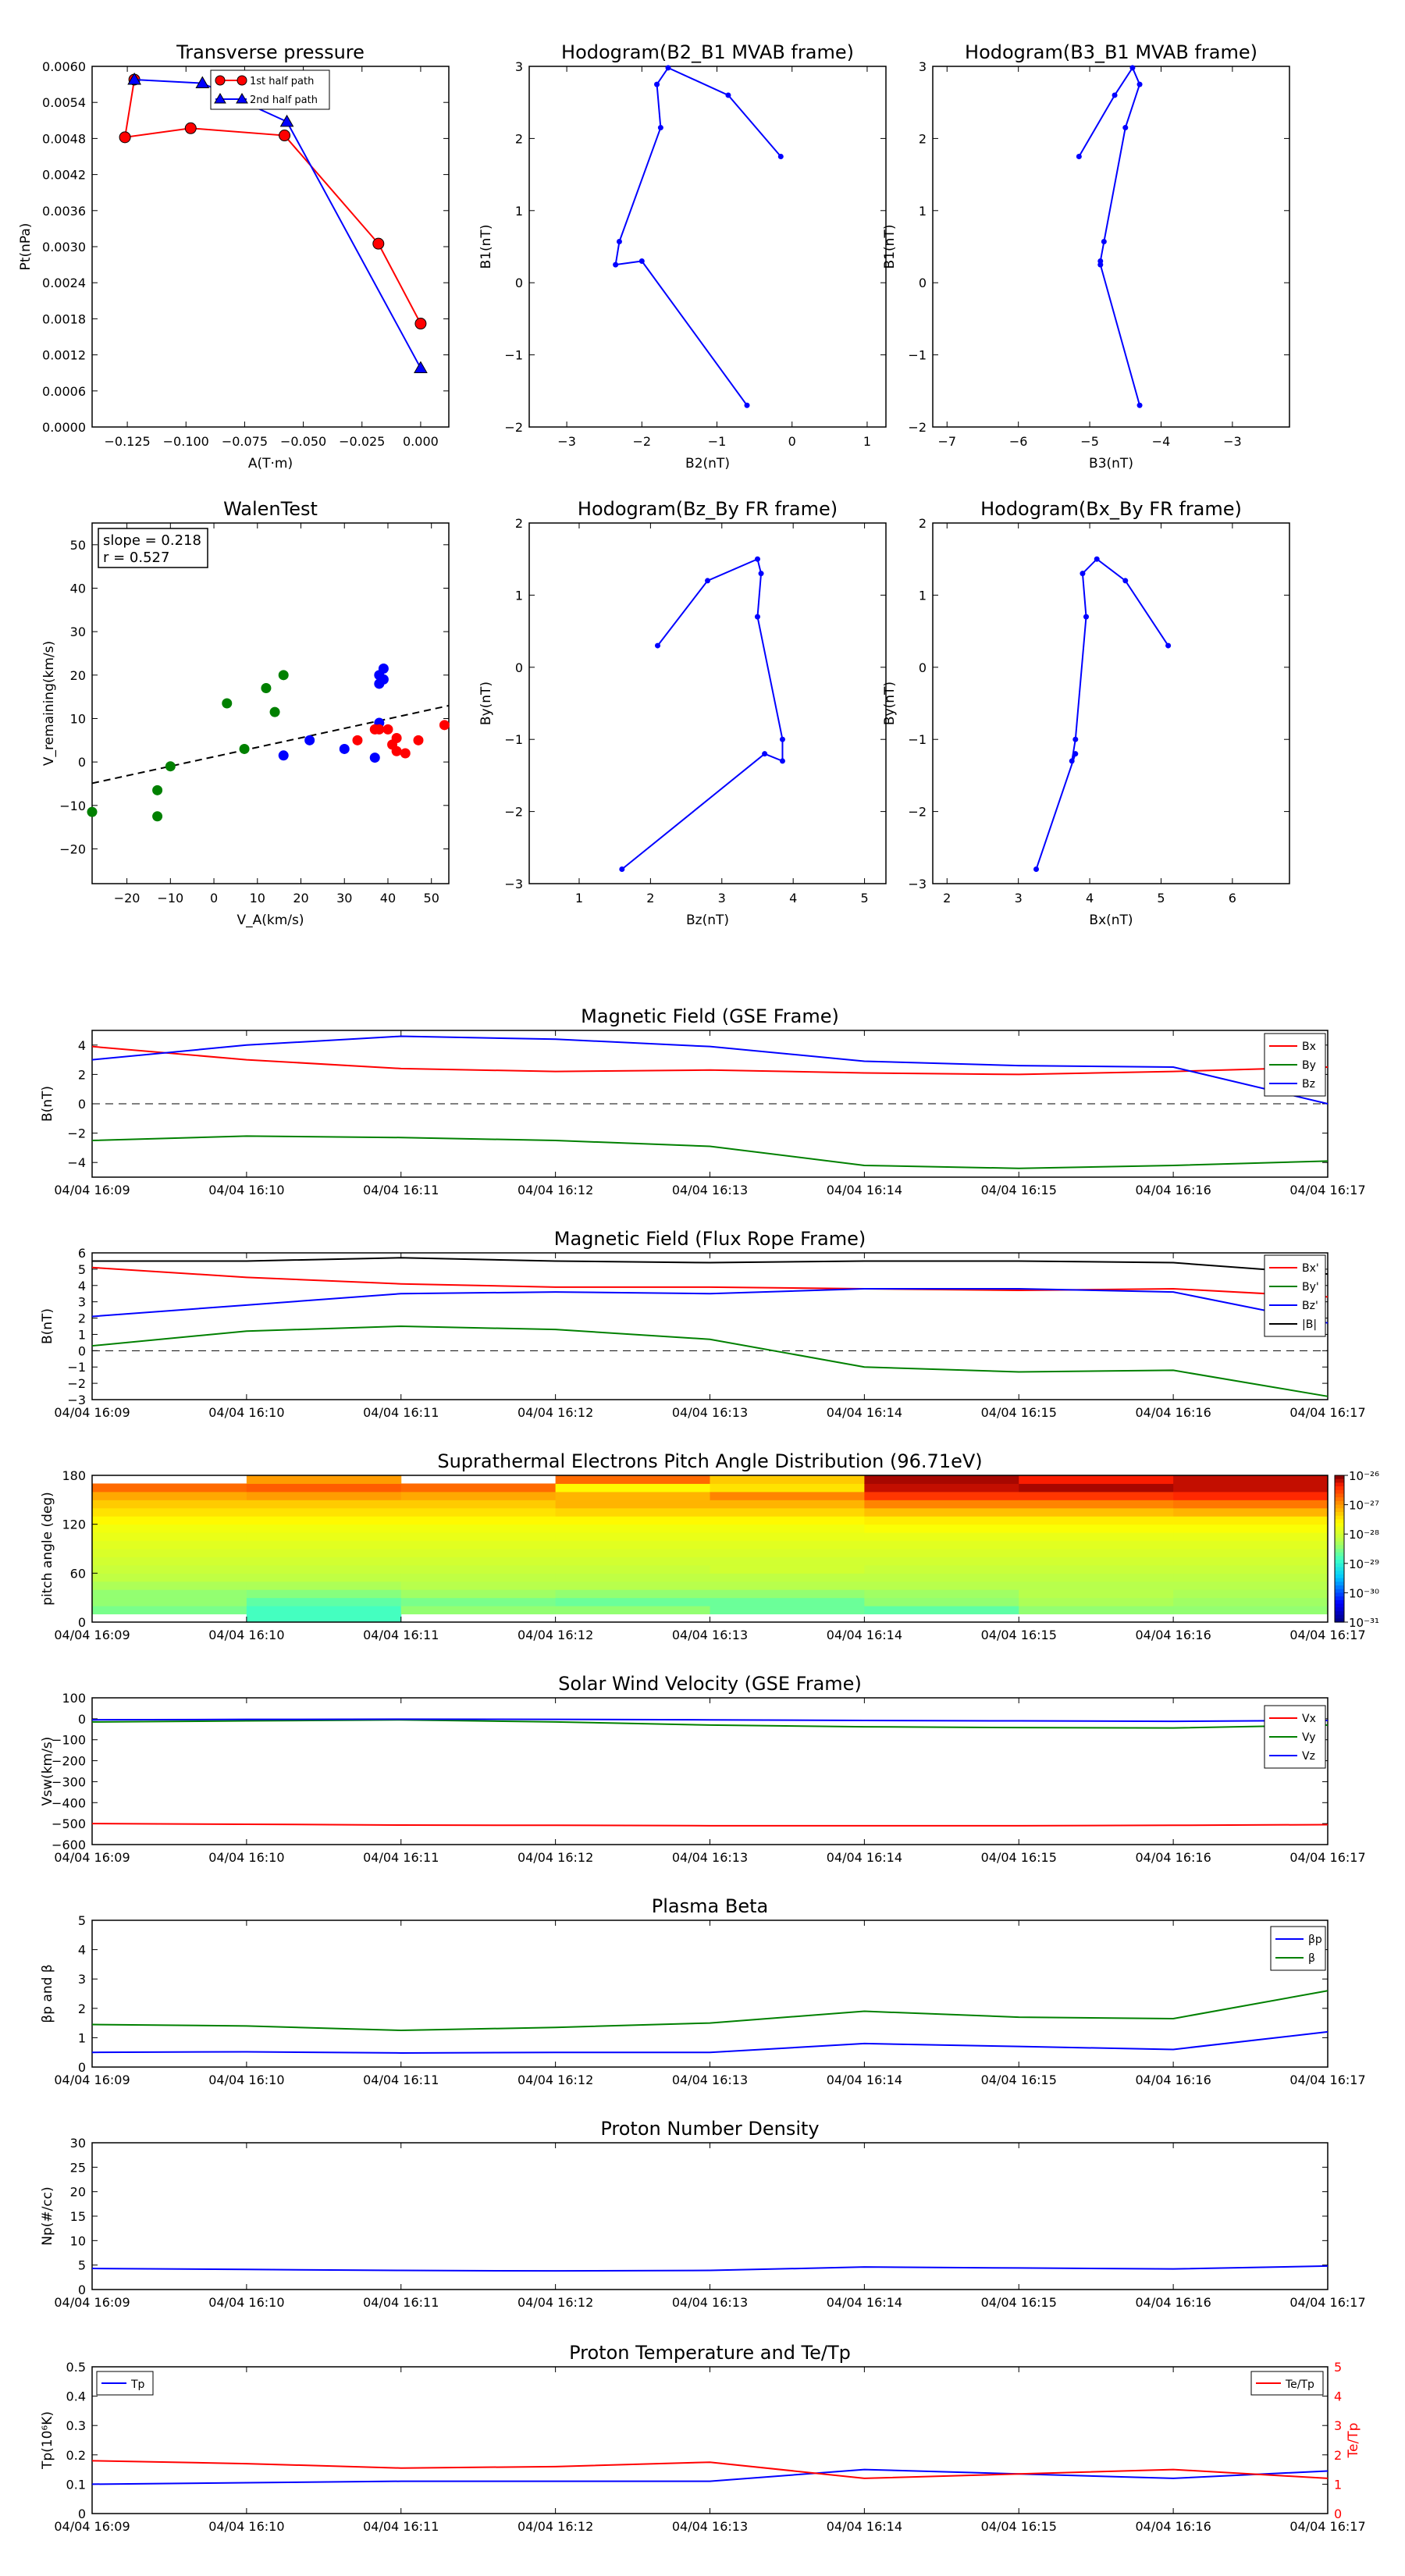 This screenshot has height=2576, width=1405. I want to click on h2-xtick-label: −5, so click(1089, 441).